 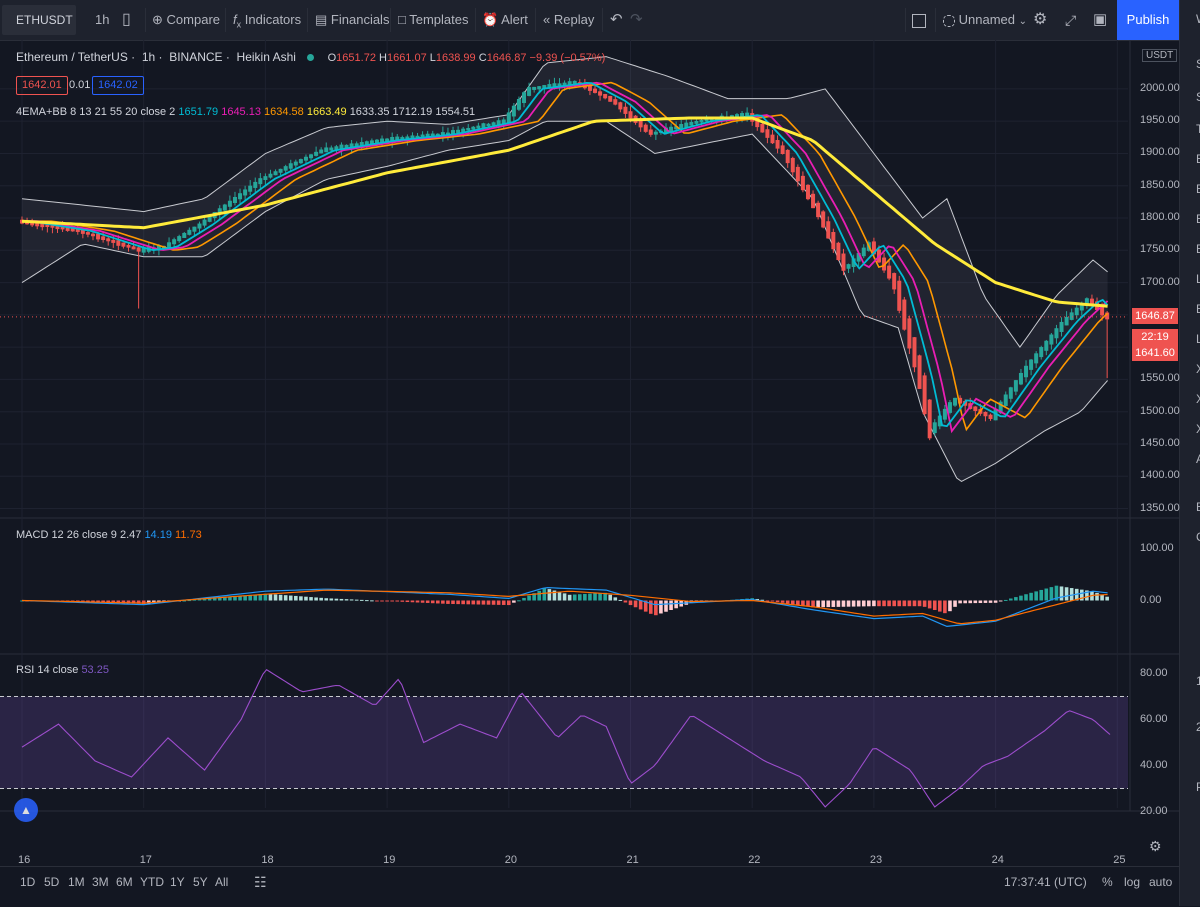 I want to click on rsi-name: RSI 14 close, so click(x=47, y=670).